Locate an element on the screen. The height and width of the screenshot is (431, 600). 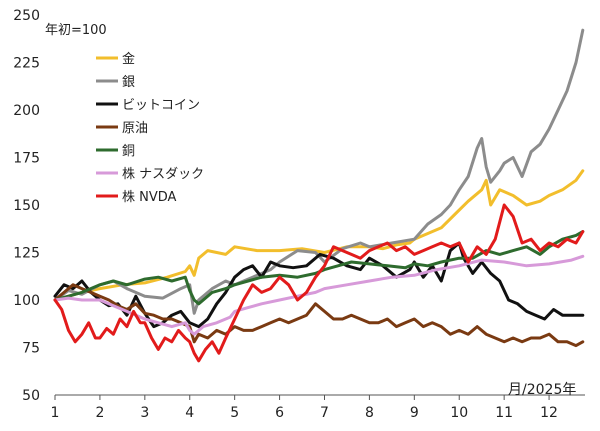
series-line is located at coordinates (319, 315).